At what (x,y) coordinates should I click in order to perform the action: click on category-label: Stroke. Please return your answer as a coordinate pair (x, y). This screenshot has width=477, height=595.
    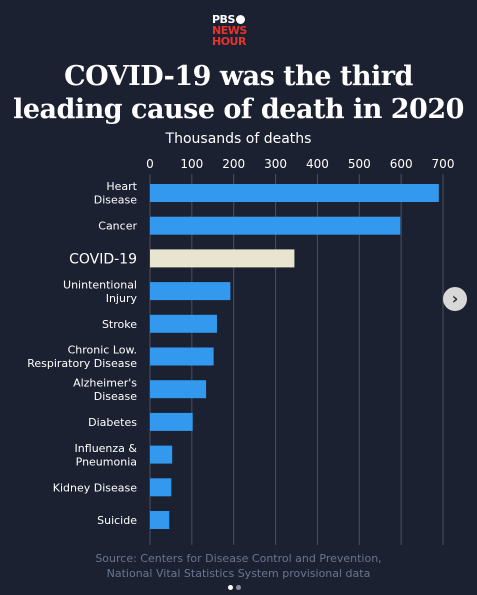
    Looking at the image, I should click on (119, 324).